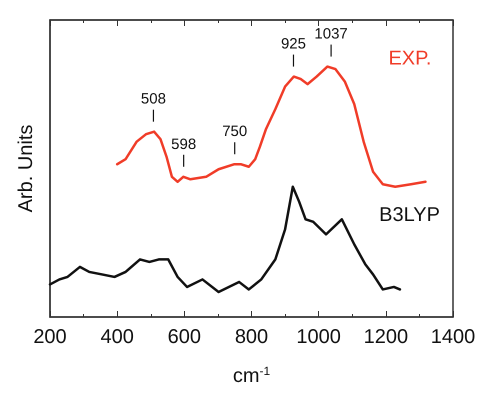 The width and height of the screenshot is (489, 400). I want to click on annotation: 598, so click(183, 144).